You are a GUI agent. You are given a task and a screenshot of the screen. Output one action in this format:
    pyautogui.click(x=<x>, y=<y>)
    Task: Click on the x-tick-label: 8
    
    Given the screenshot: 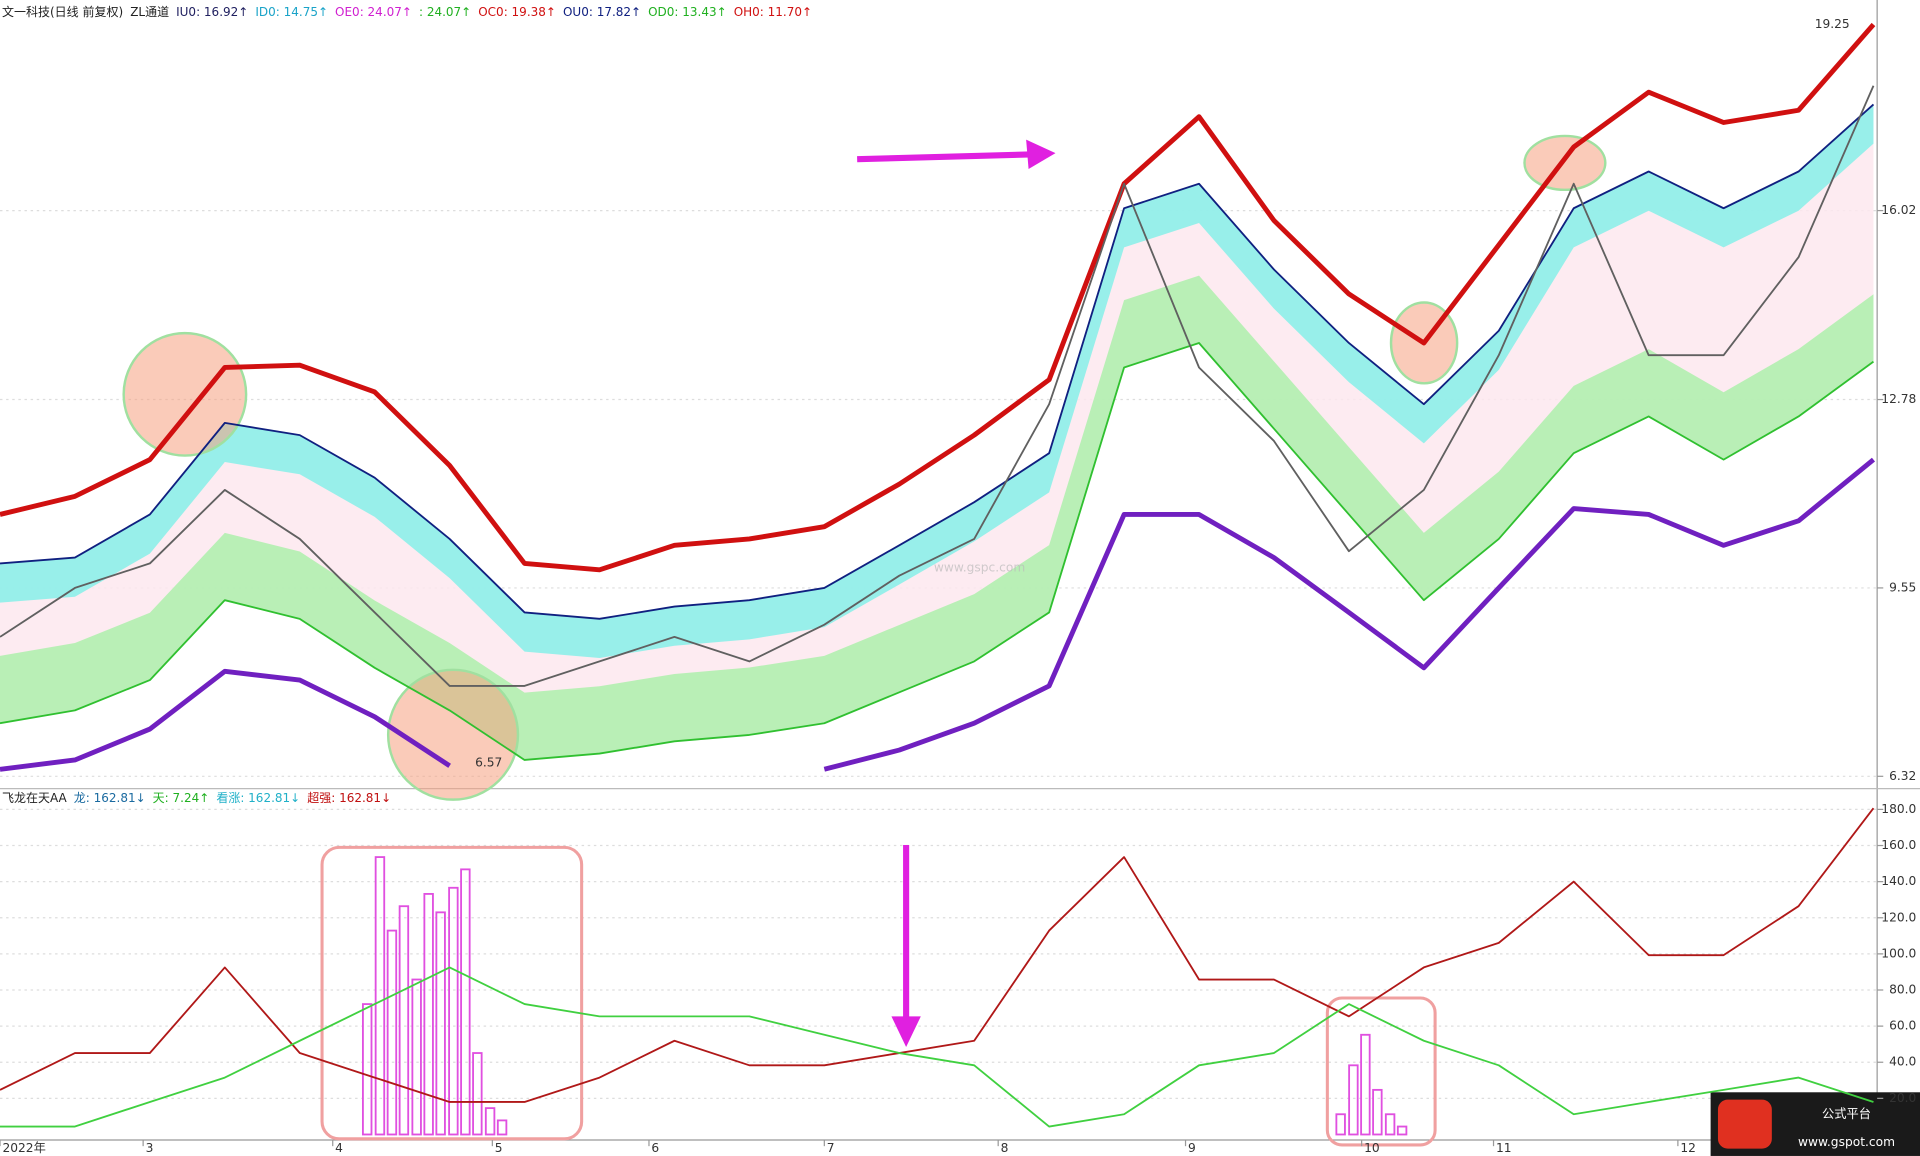 What is the action you would take?
    pyautogui.click(x=1005, y=1148)
    